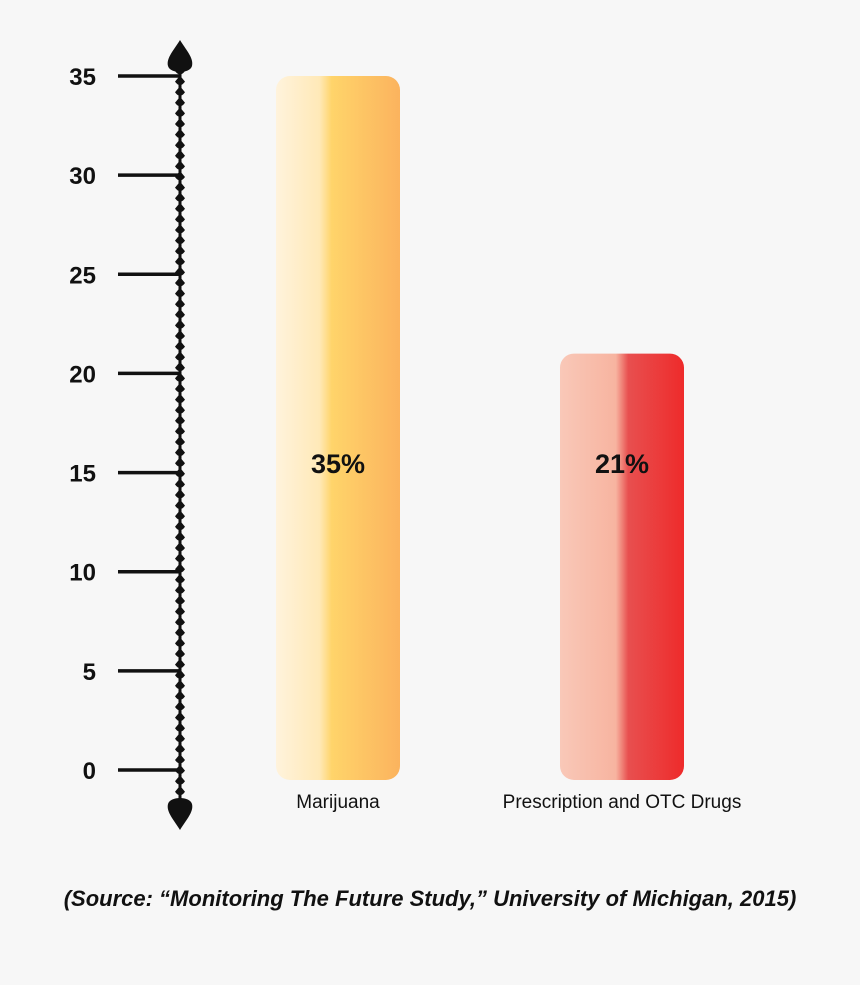  What do you see at coordinates (82, 573) in the screenshot?
I see `y-tick-label: 10` at bounding box center [82, 573].